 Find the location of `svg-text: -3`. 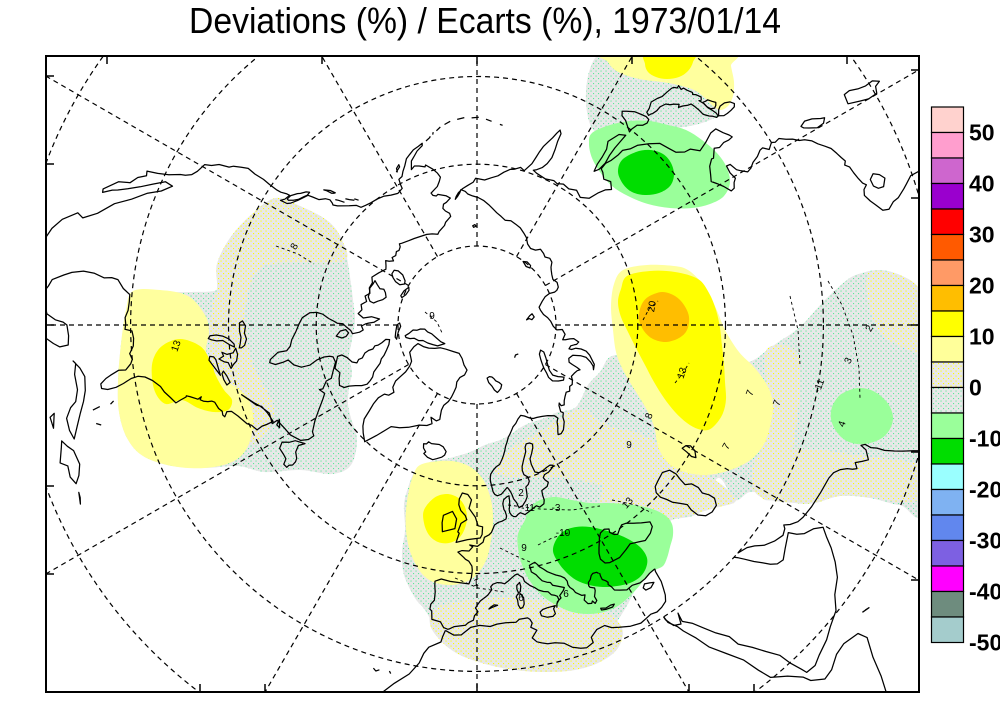

svg-text: -3 is located at coordinates (556, 508).